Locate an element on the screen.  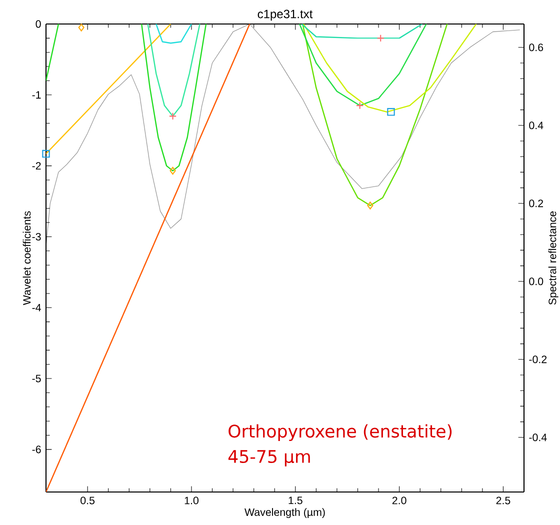
x-tick-label: 2.0 is located at coordinates (399, 500).